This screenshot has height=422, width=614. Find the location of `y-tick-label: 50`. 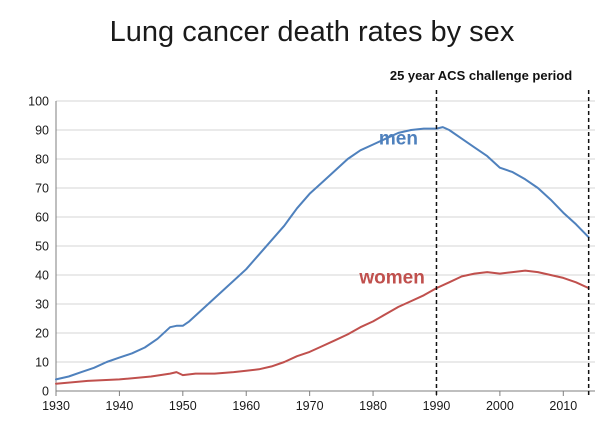

y-tick-label: 50 is located at coordinates (42, 247).